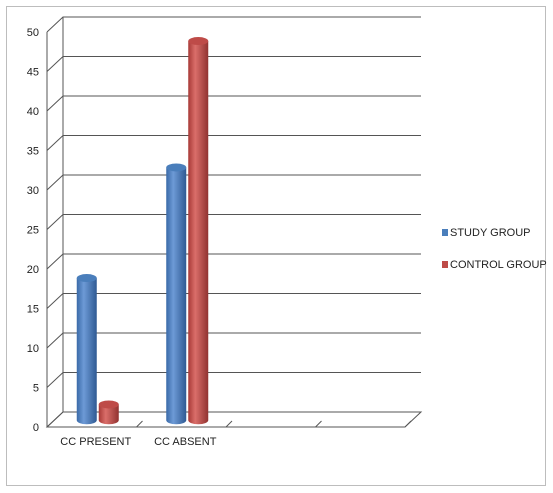 The width and height of the screenshot is (553, 493). Describe the element at coordinates (33, 349) in the screenshot. I see `y-tick-label: 10` at that location.